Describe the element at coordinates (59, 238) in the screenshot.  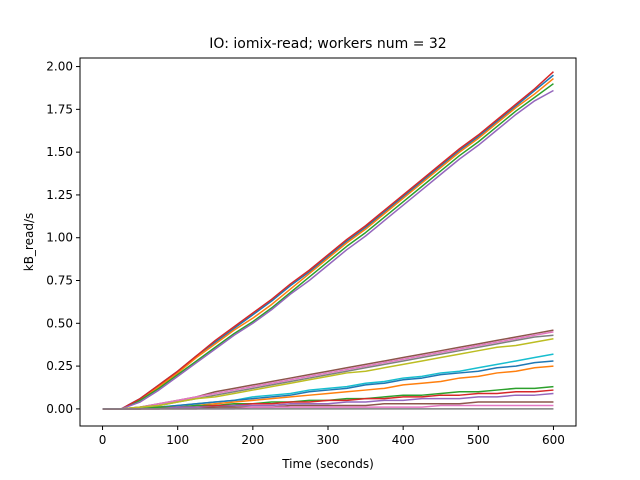
I see `y-tick-label: 1.00` at that location.